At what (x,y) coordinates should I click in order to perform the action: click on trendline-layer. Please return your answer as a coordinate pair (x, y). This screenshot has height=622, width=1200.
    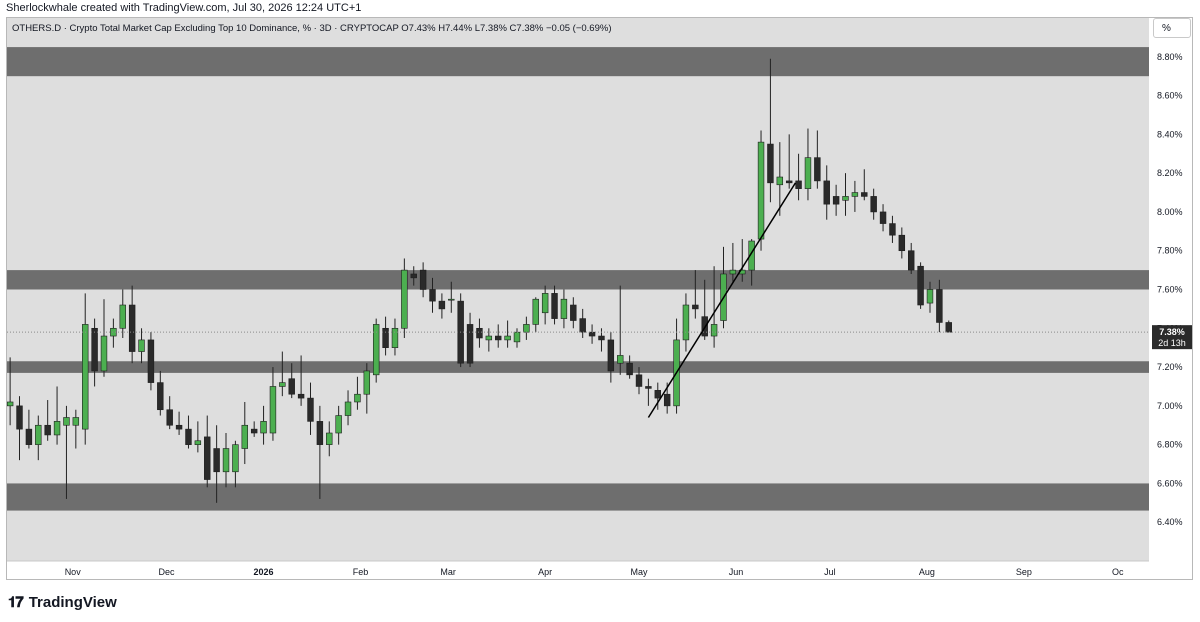
    Looking at the image, I should click on (722, 300).